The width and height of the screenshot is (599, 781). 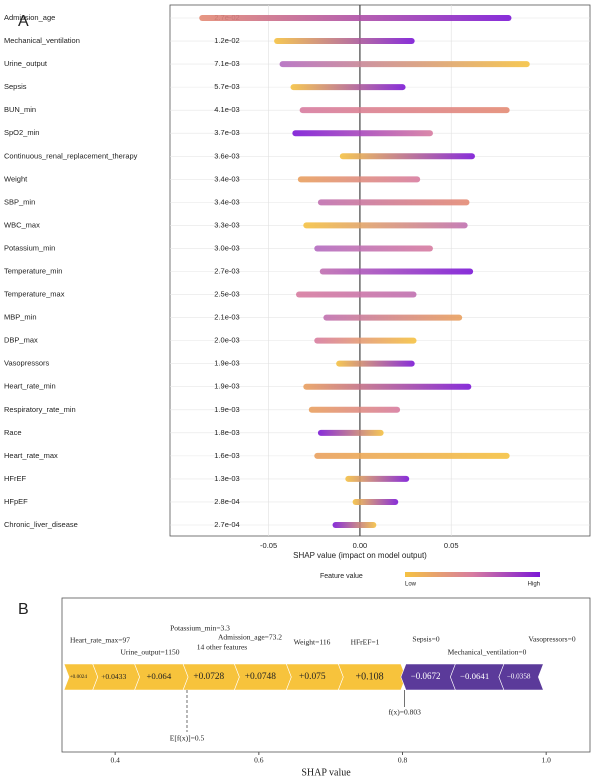 I want to click on feature-label: Weight, so click(x=16, y=178).